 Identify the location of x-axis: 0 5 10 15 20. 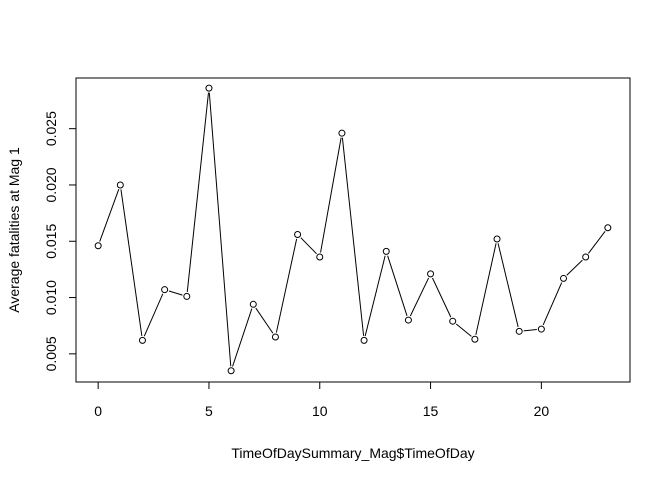
(322, 400).